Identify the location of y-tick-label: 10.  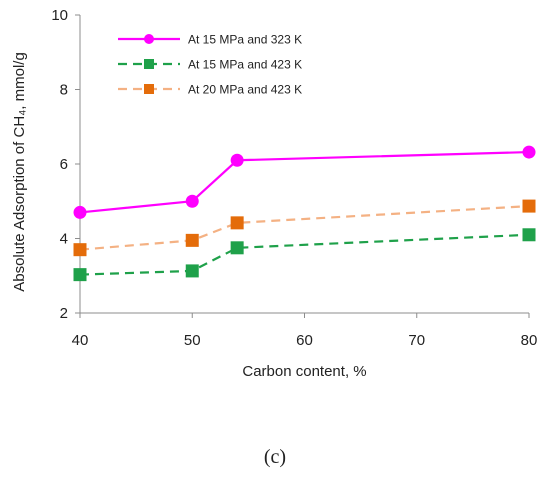
(59, 15).